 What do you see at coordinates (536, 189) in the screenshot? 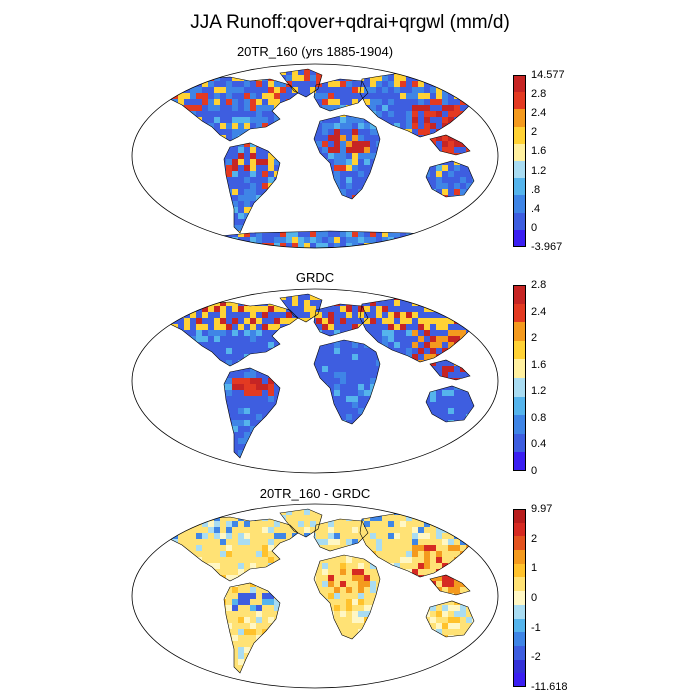
I see `colorbar-label: .8` at bounding box center [536, 189].